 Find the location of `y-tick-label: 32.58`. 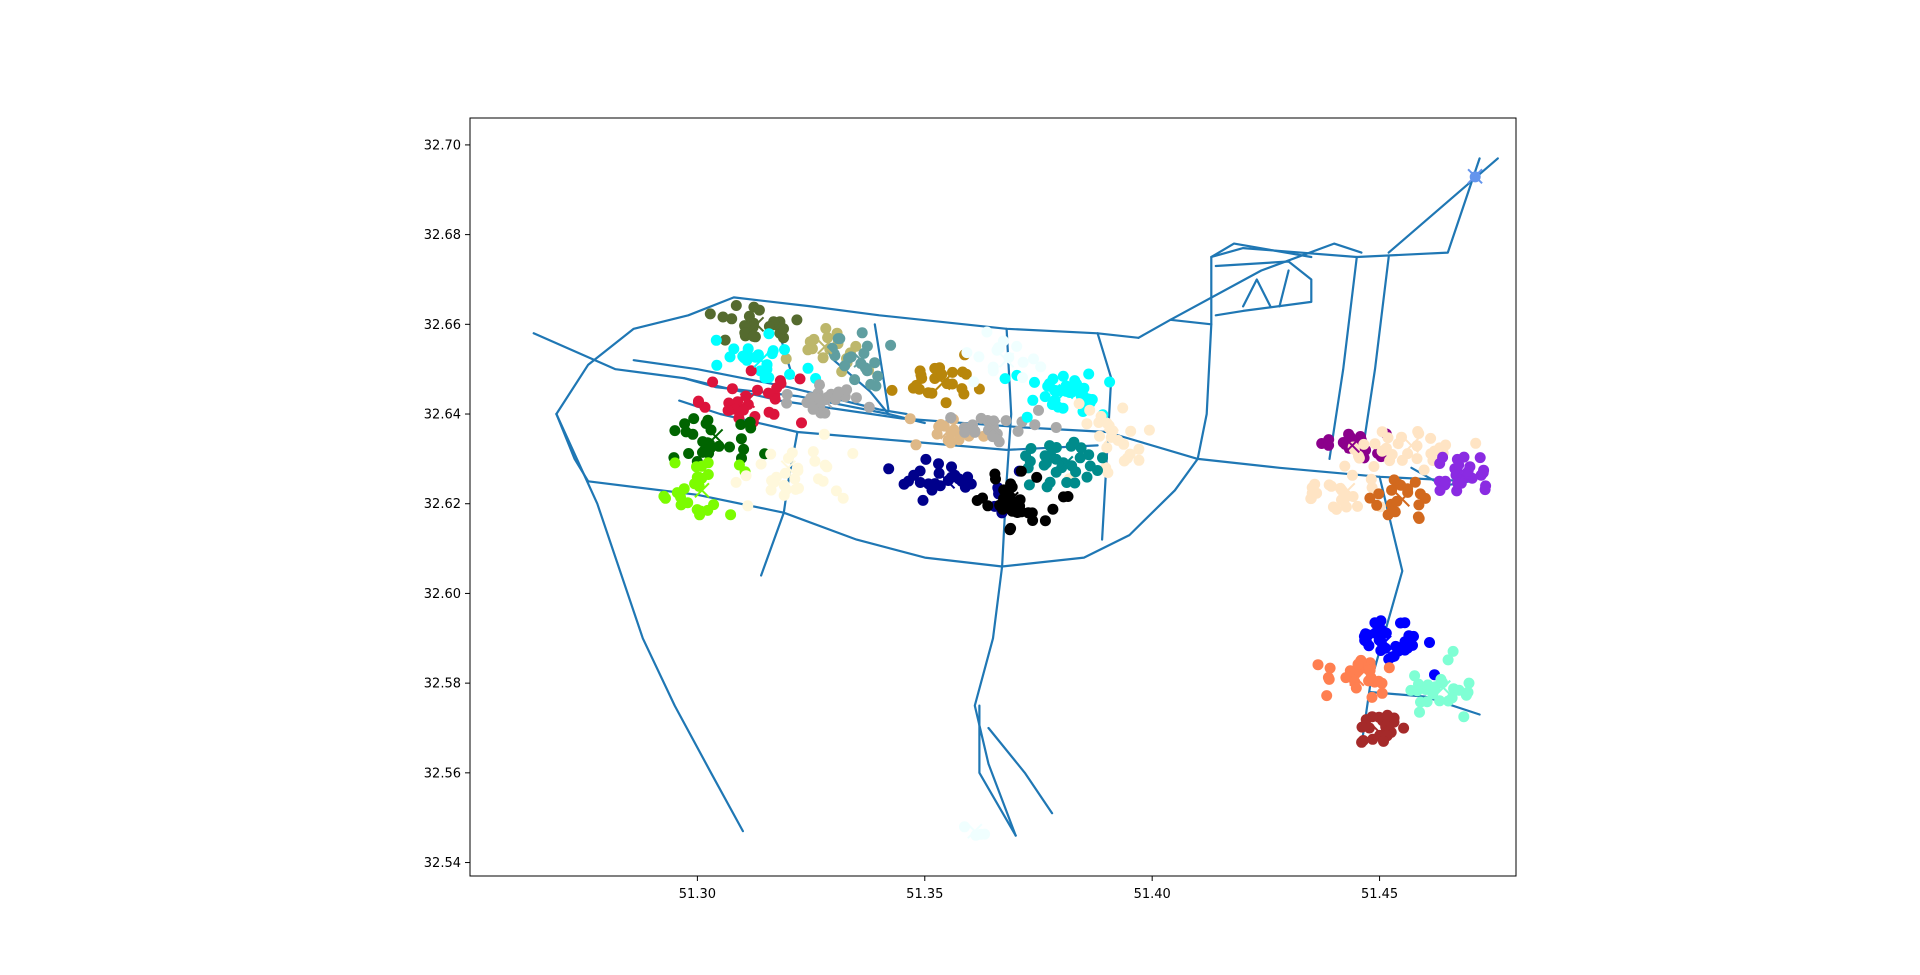

y-tick-label: 32.58 is located at coordinates (442, 684).